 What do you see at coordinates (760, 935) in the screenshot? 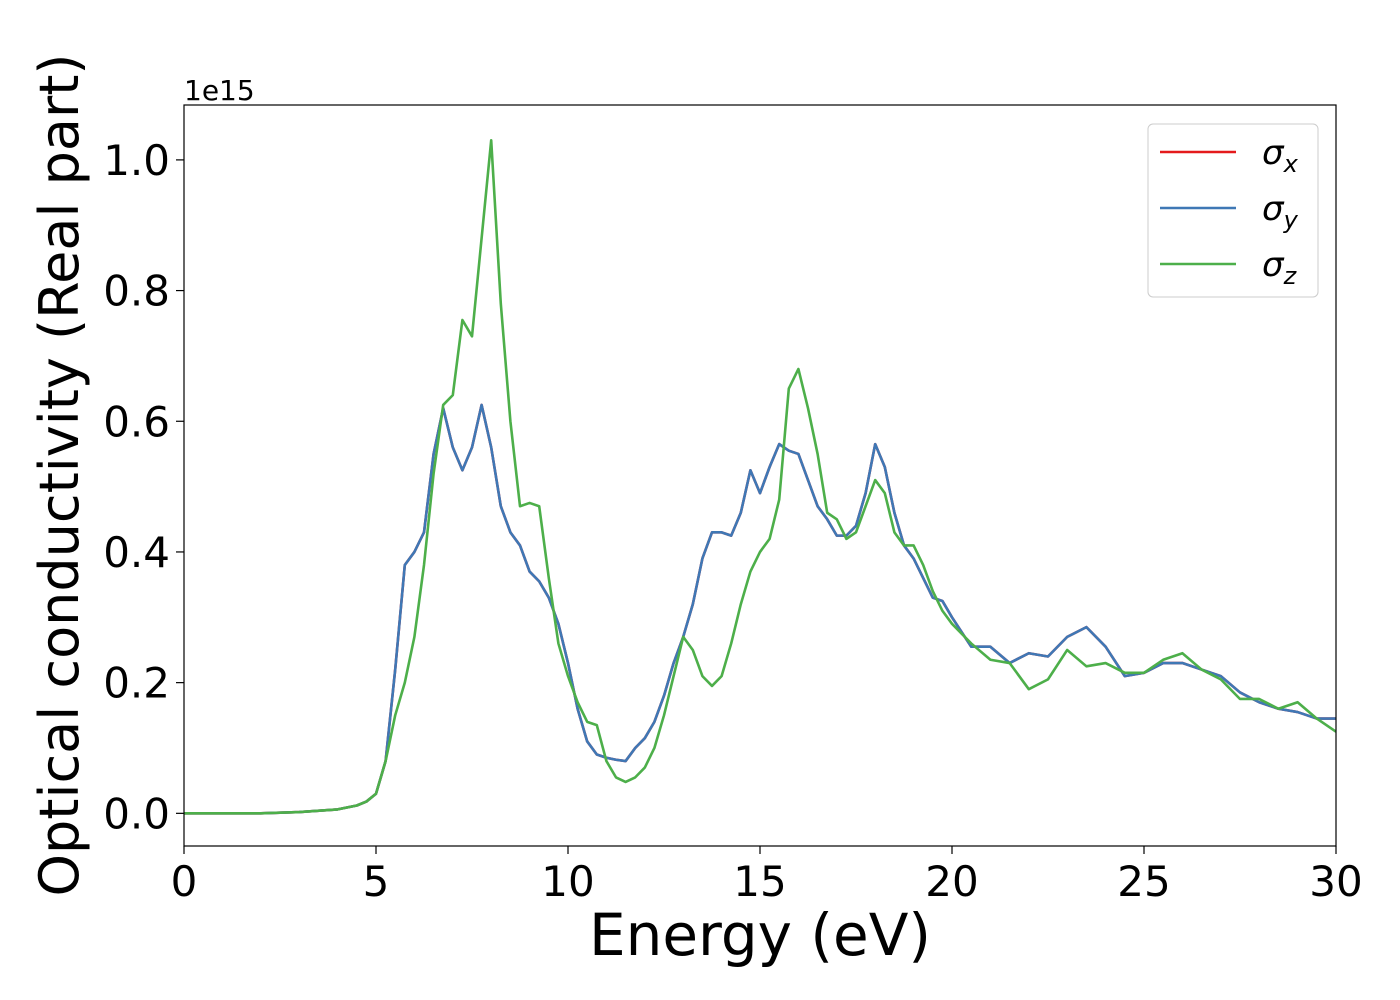
I see `x-axis-label: Energy (eV)` at bounding box center [760, 935].